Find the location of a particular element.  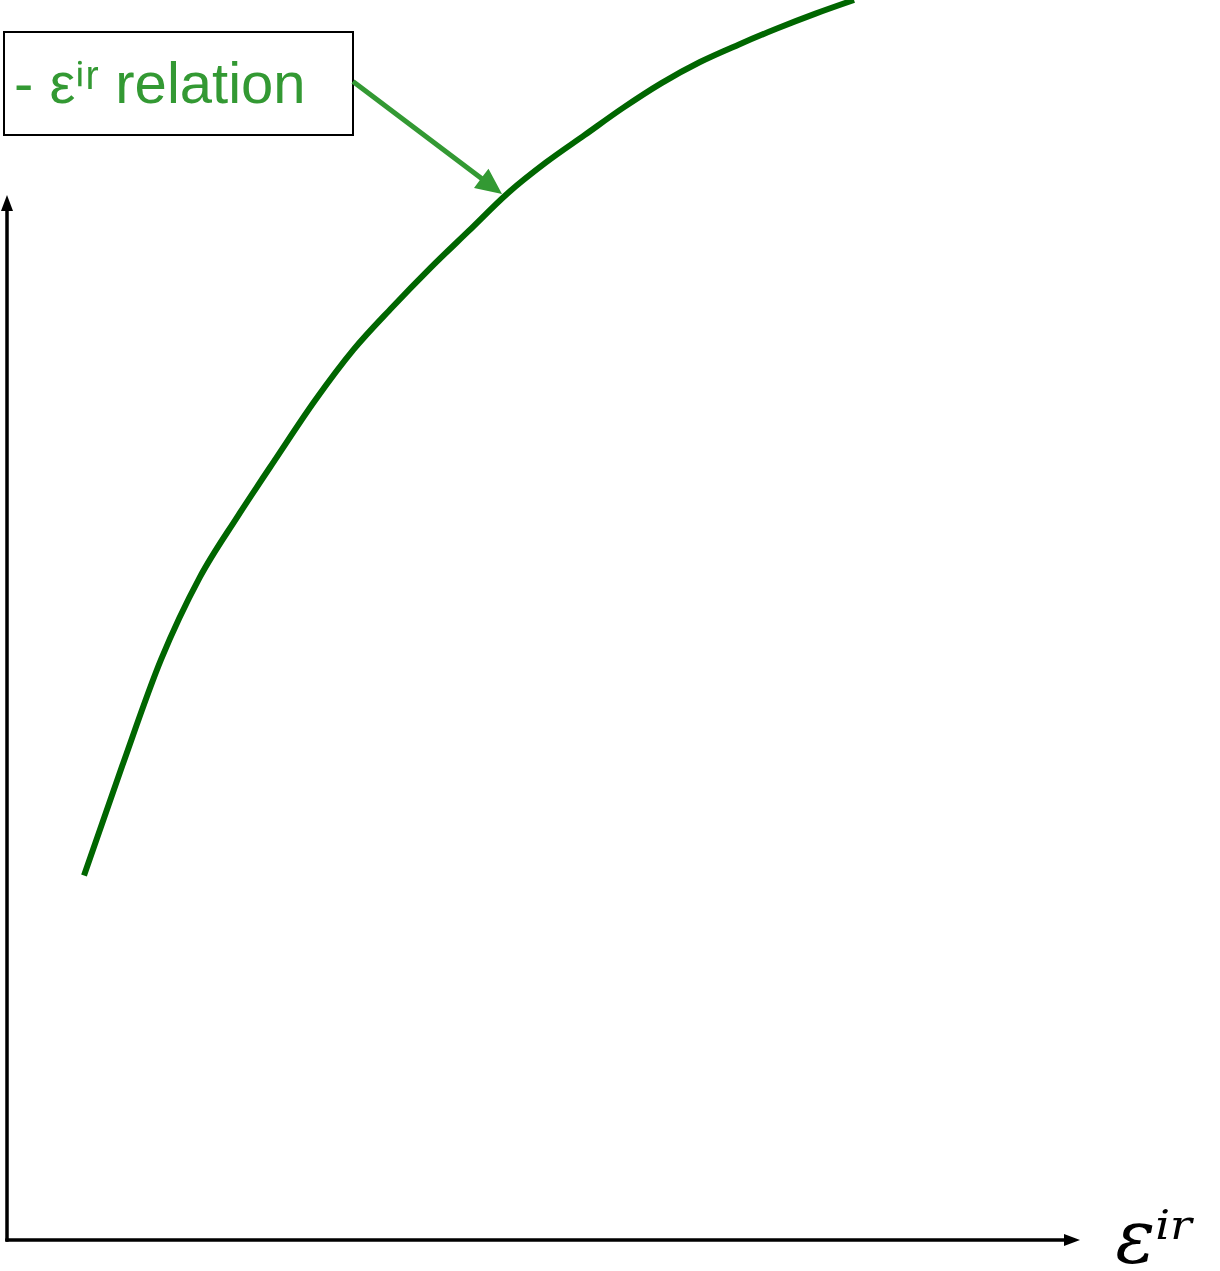

x-axis-title: εⁱʳ is located at coordinates (1155, 1232).